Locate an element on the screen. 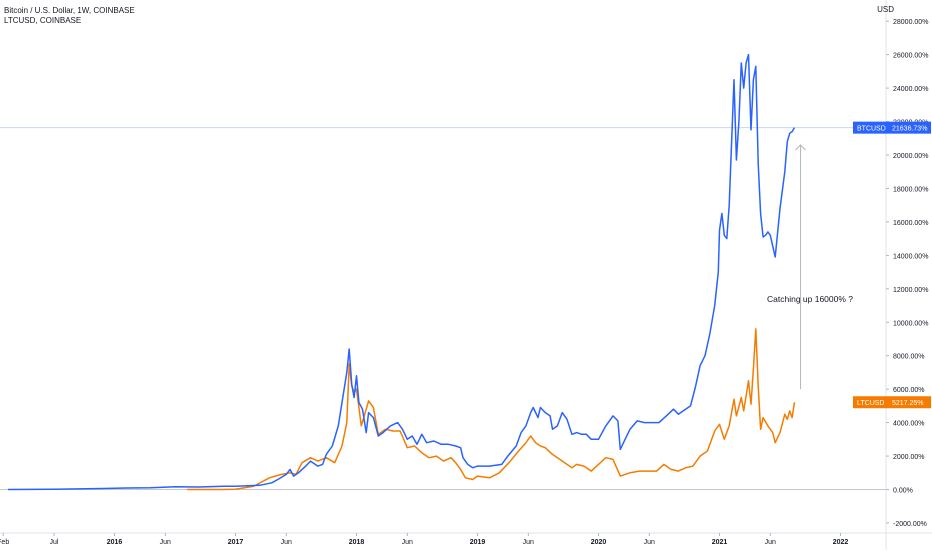  y-tick-label: 4000.00% is located at coordinates (909, 424).